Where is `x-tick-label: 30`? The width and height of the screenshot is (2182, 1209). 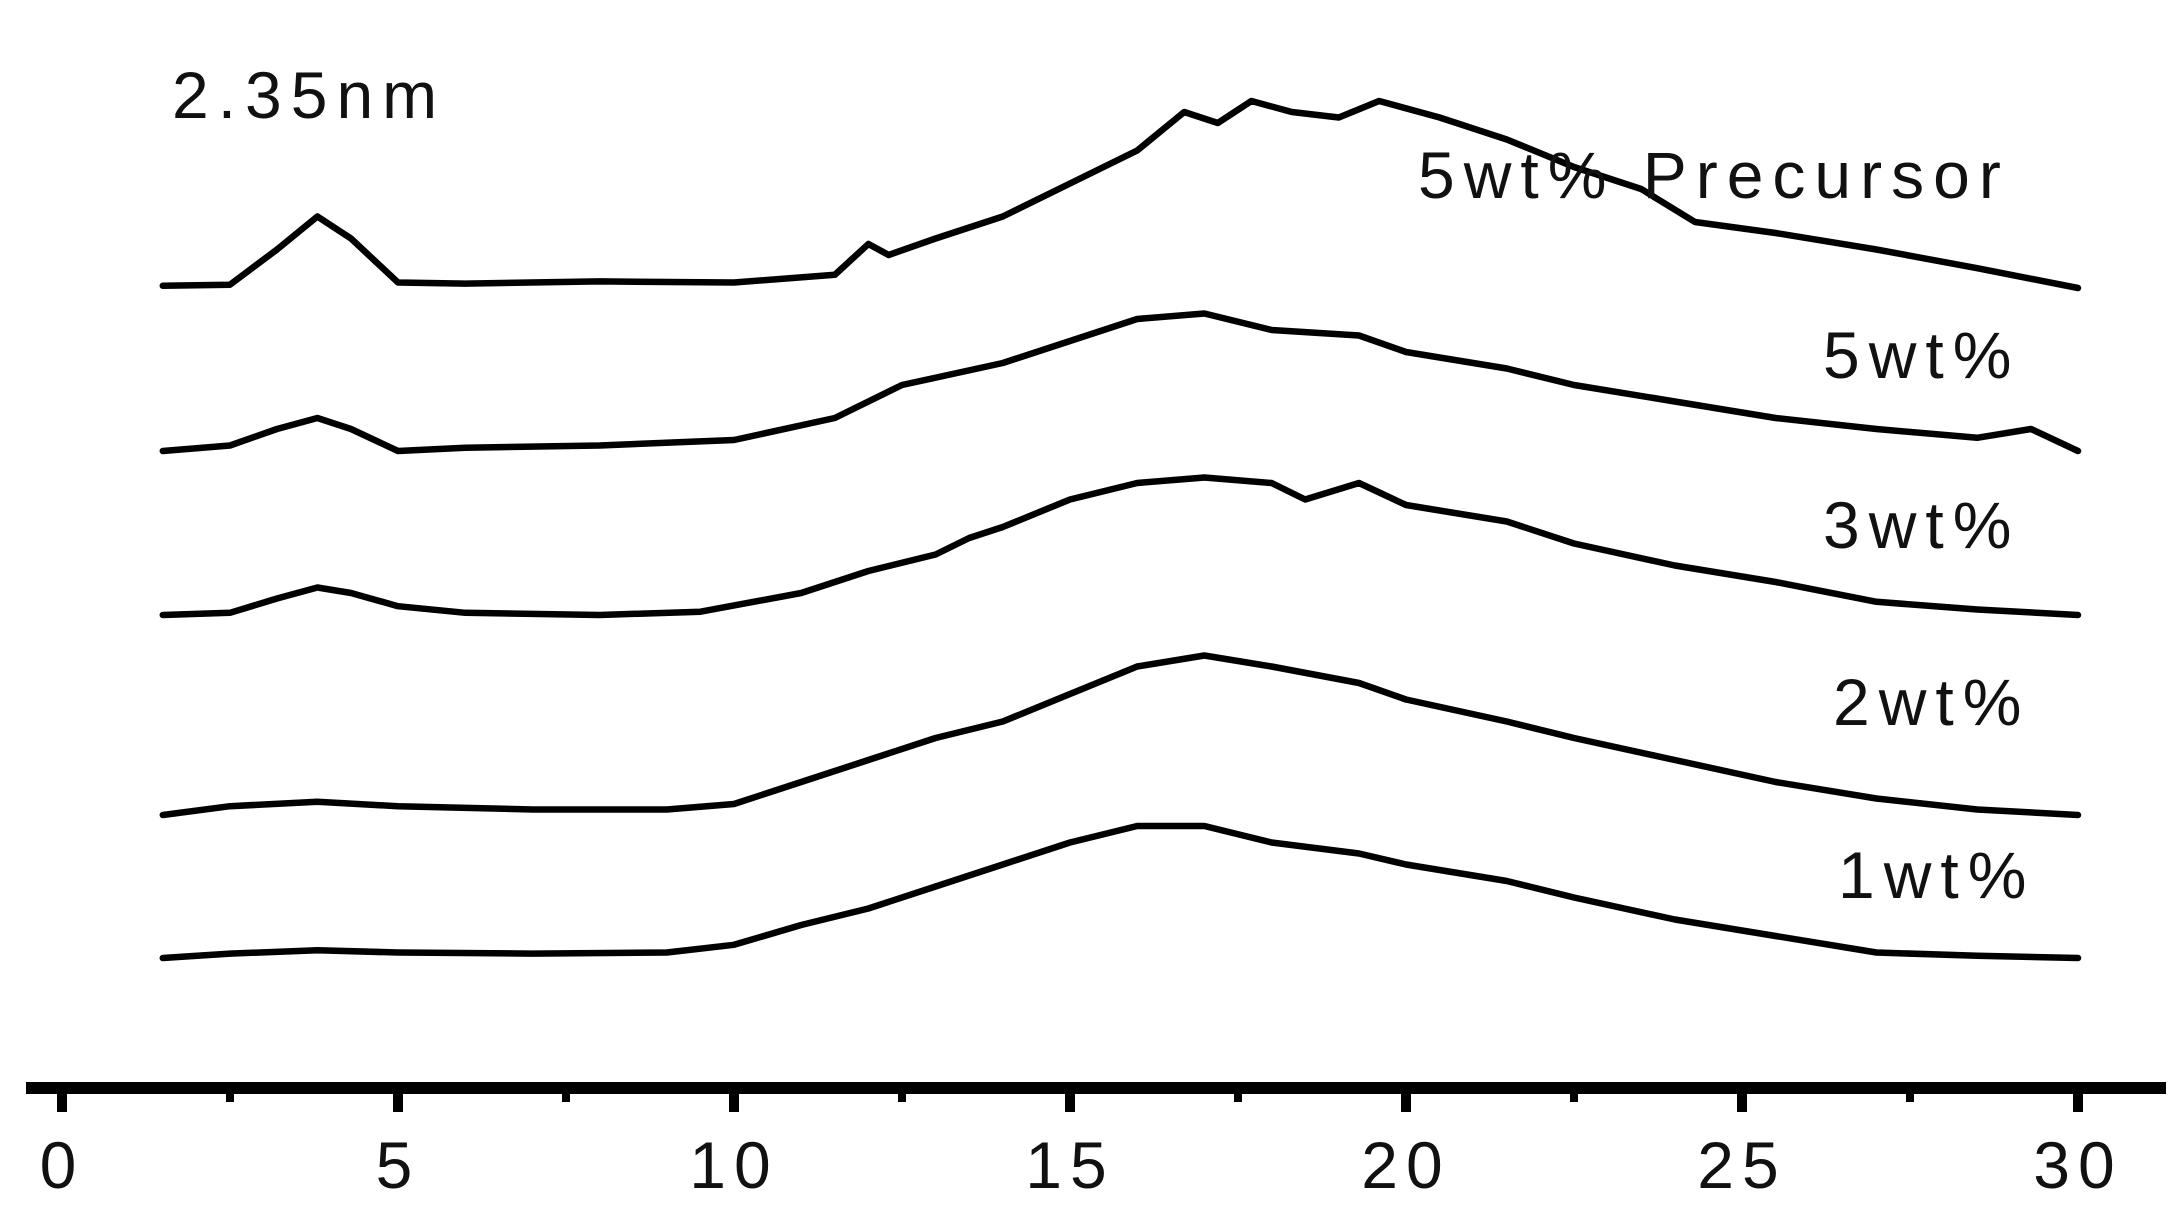 x-tick-label: 30 is located at coordinates (2077, 1165).